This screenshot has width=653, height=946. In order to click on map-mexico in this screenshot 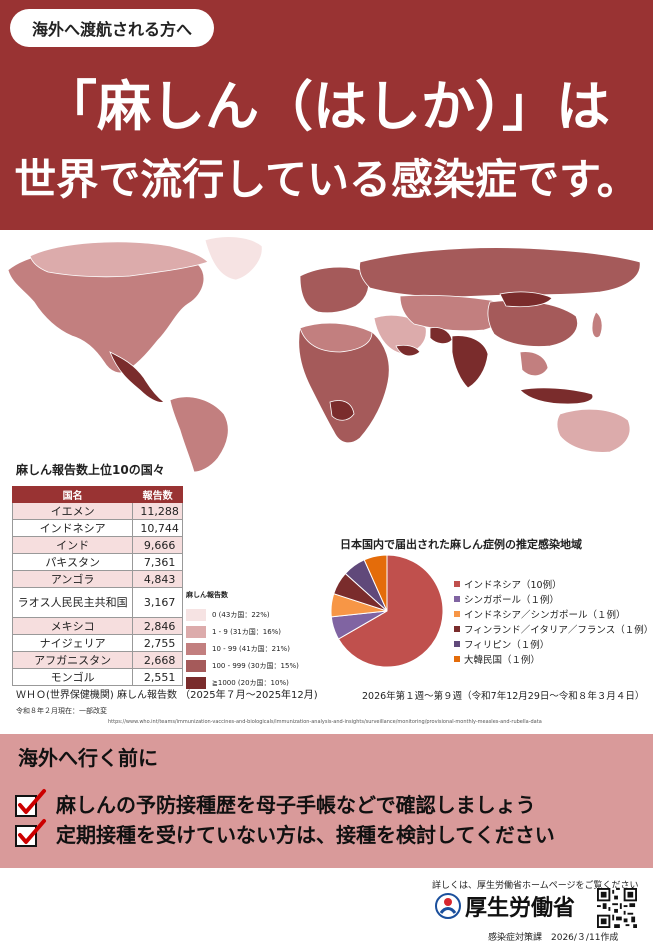, I will do `click(137, 377)`.